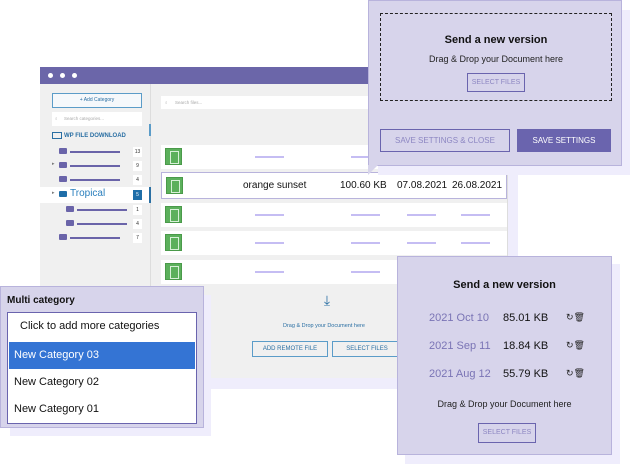  I want to click on brand: WP FILE DOWNLOAD, so click(89, 135).